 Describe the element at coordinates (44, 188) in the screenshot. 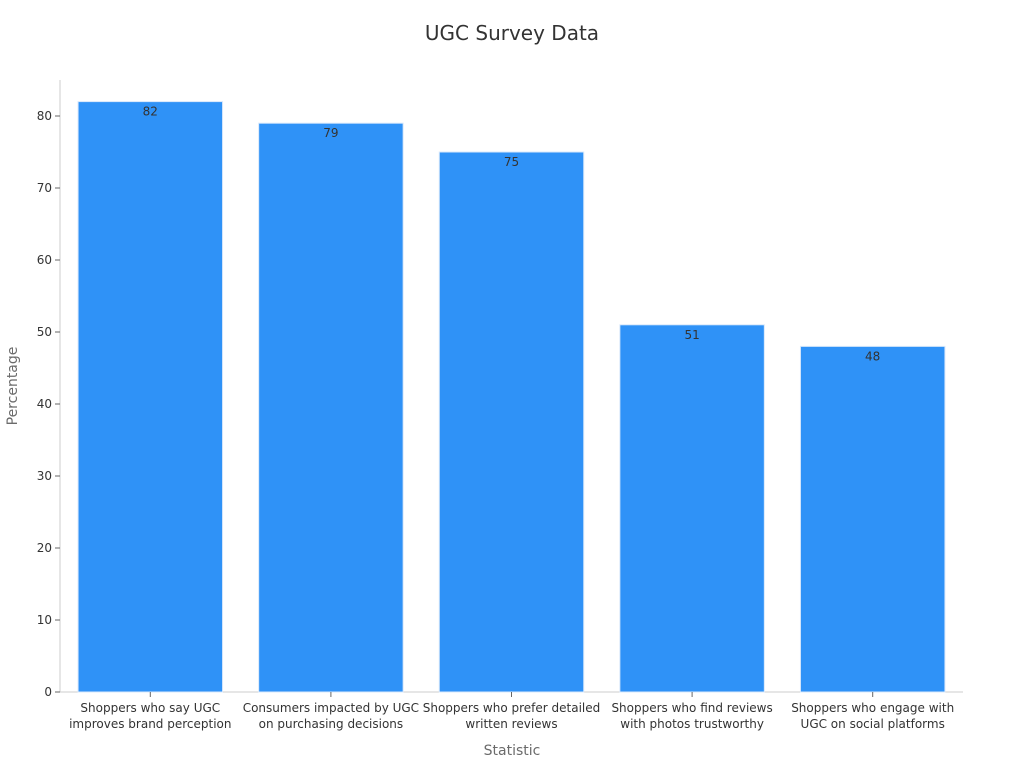

I see `y-tick-label: 70` at that location.